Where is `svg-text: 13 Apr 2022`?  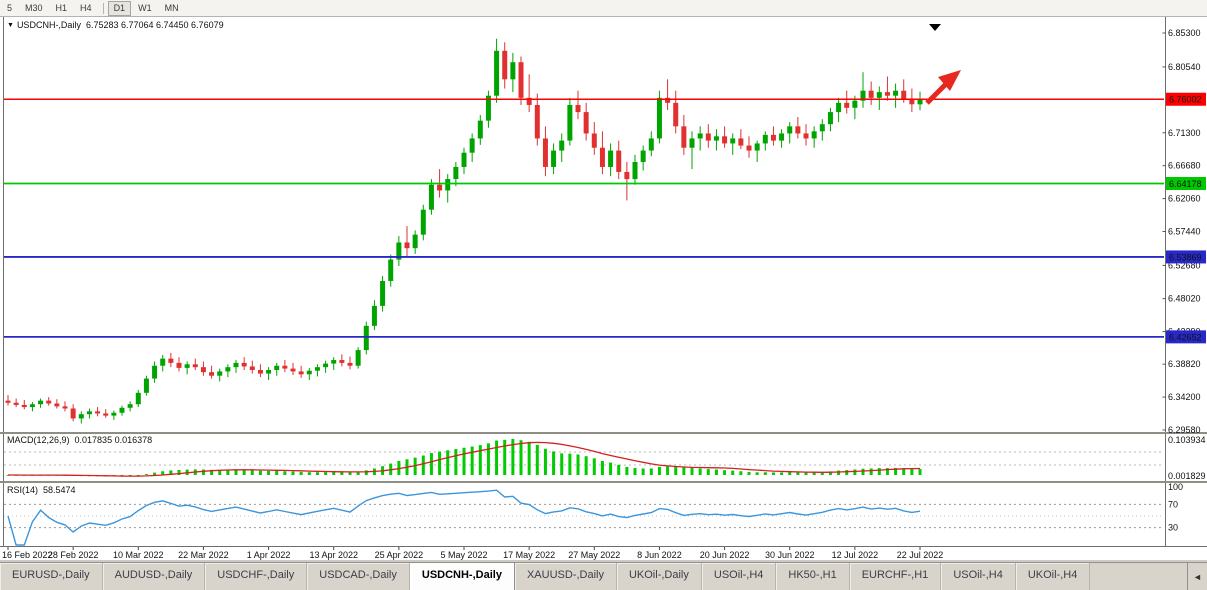
svg-text: 13 Apr 2022 is located at coordinates (333, 555).